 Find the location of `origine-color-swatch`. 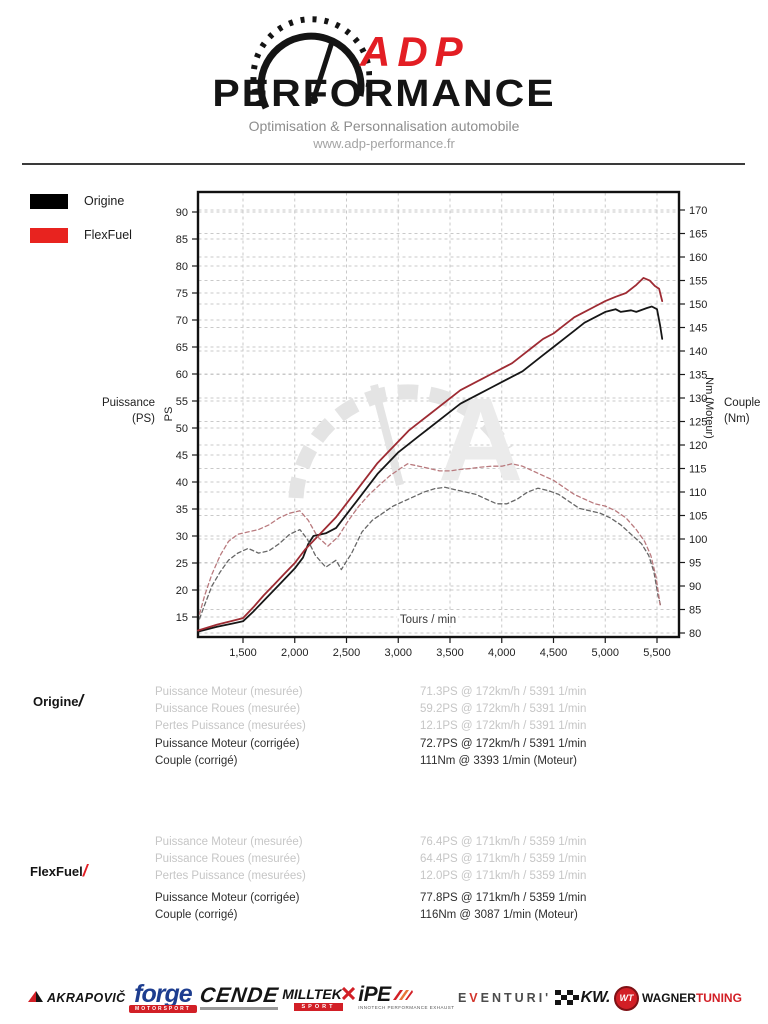

origine-color-swatch is located at coordinates (49, 201).